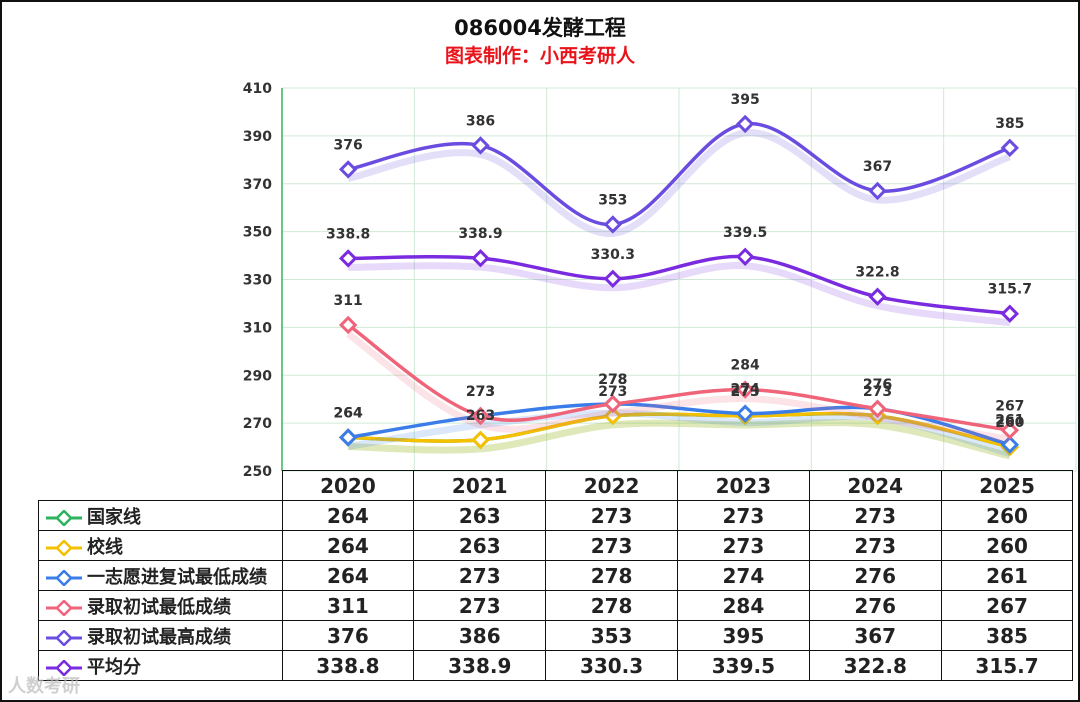 This screenshot has width=1080, height=702. What do you see at coordinates (257, 233) in the screenshot?
I see `y-tick-label: 350` at bounding box center [257, 233].